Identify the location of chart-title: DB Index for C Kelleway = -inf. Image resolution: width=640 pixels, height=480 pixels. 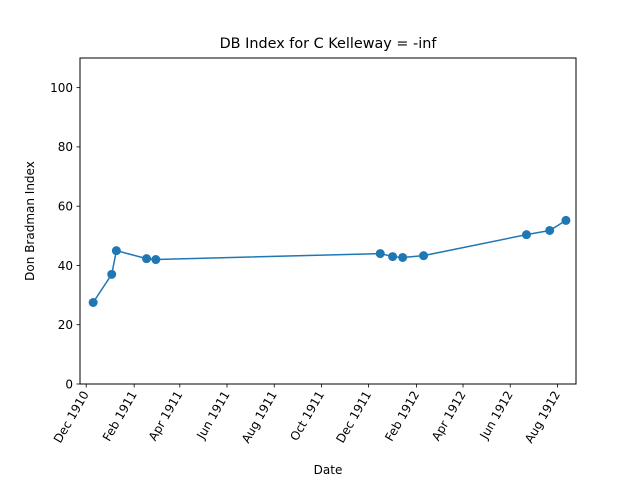
(329, 44).